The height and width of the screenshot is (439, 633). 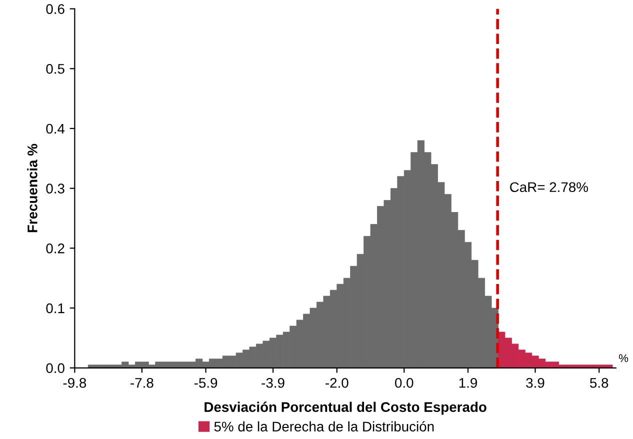 What do you see at coordinates (55, 189) in the screenshot?
I see `y-tick-label: 0.3` at bounding box center [55, 189].